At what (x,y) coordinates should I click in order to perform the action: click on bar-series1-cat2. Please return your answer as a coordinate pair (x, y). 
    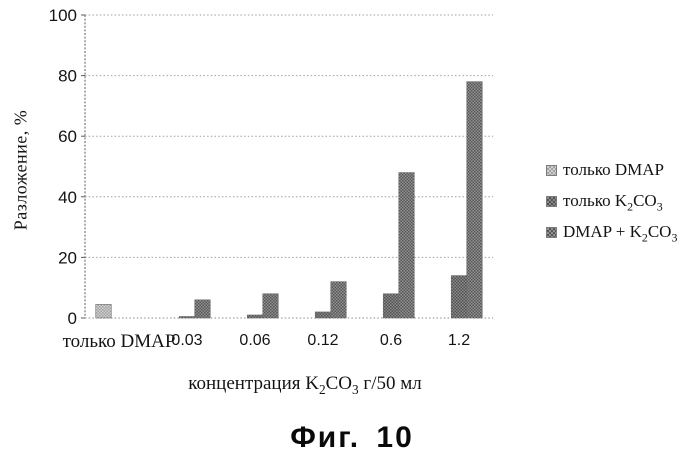
    Looking at the image, I should click on (255, 316).